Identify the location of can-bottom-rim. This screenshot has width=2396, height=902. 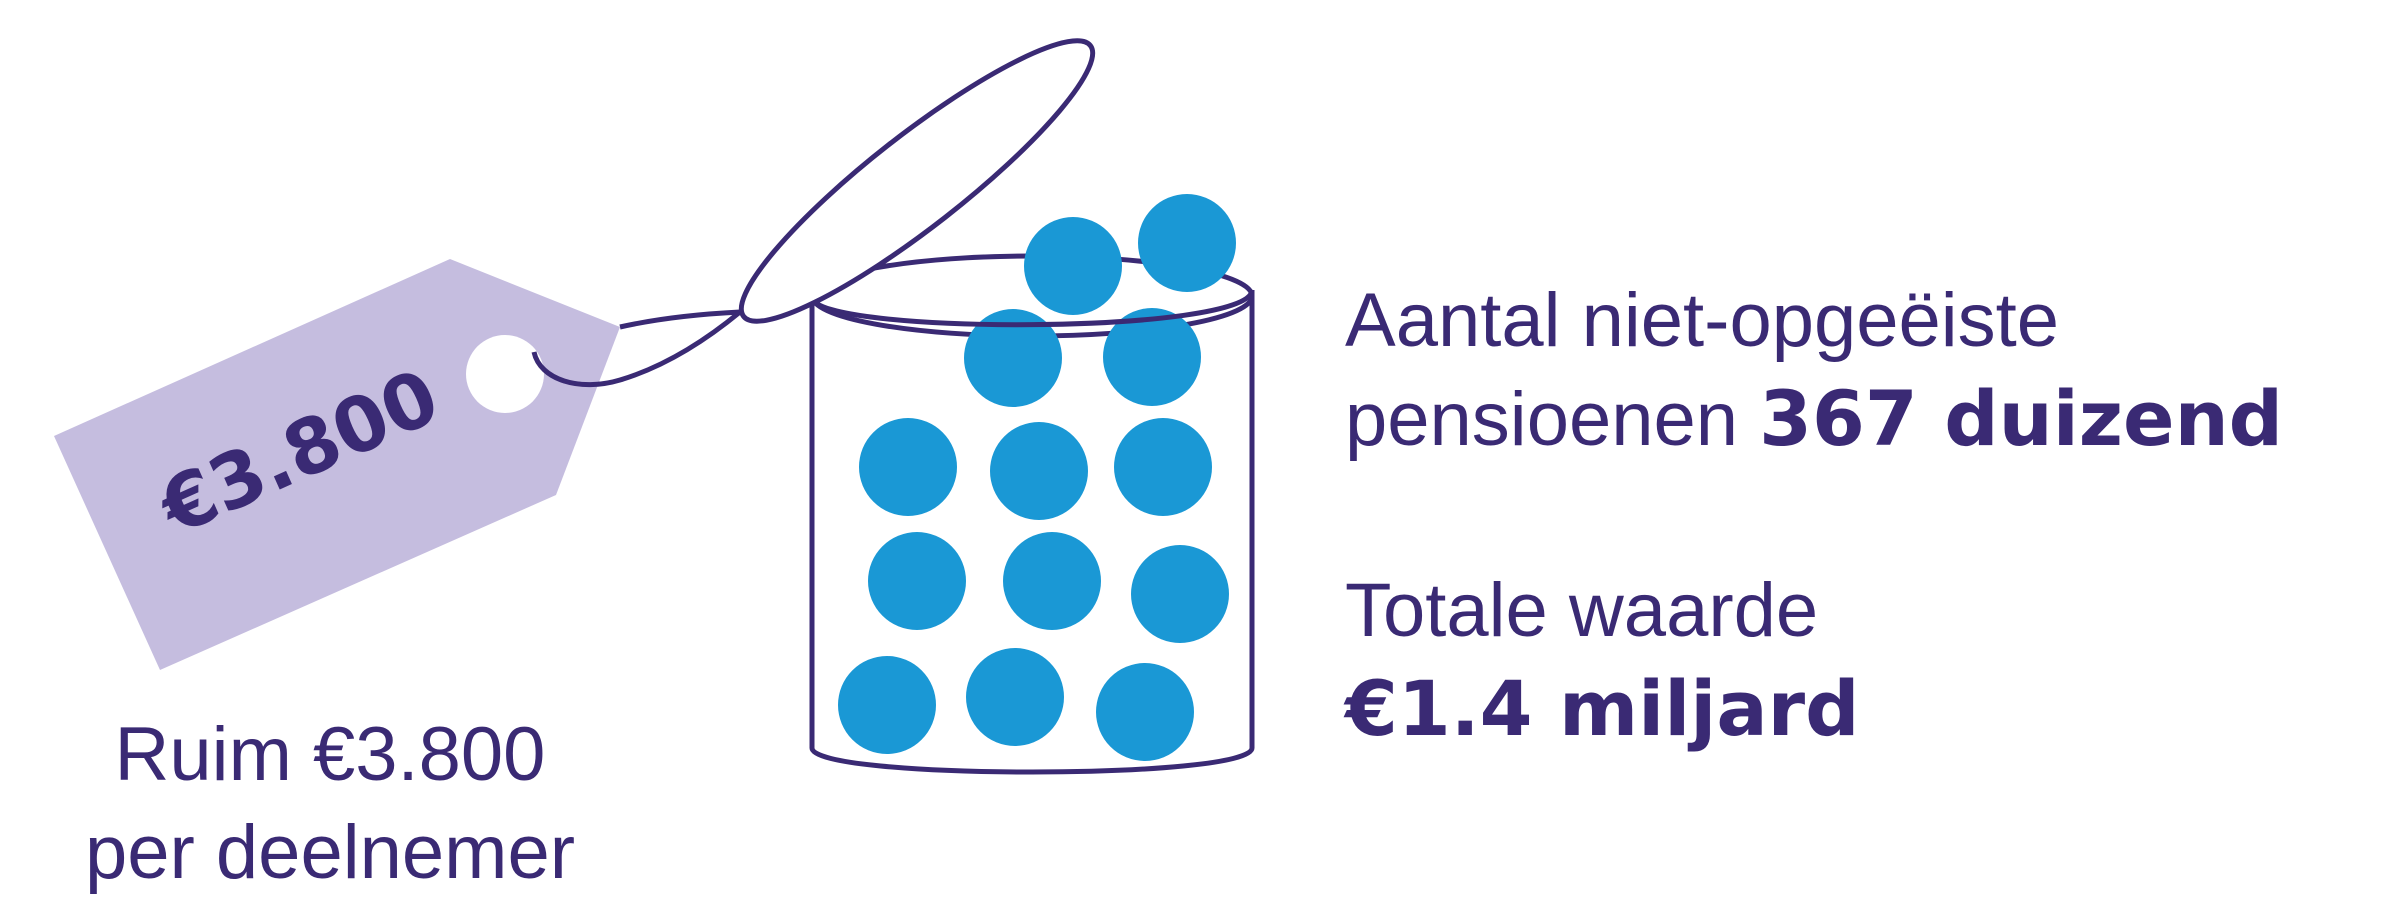
(1032, 760).